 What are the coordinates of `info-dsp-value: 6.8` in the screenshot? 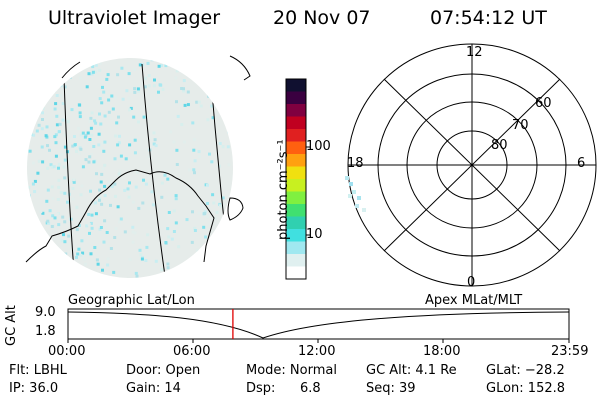 It's located at (310, 388).